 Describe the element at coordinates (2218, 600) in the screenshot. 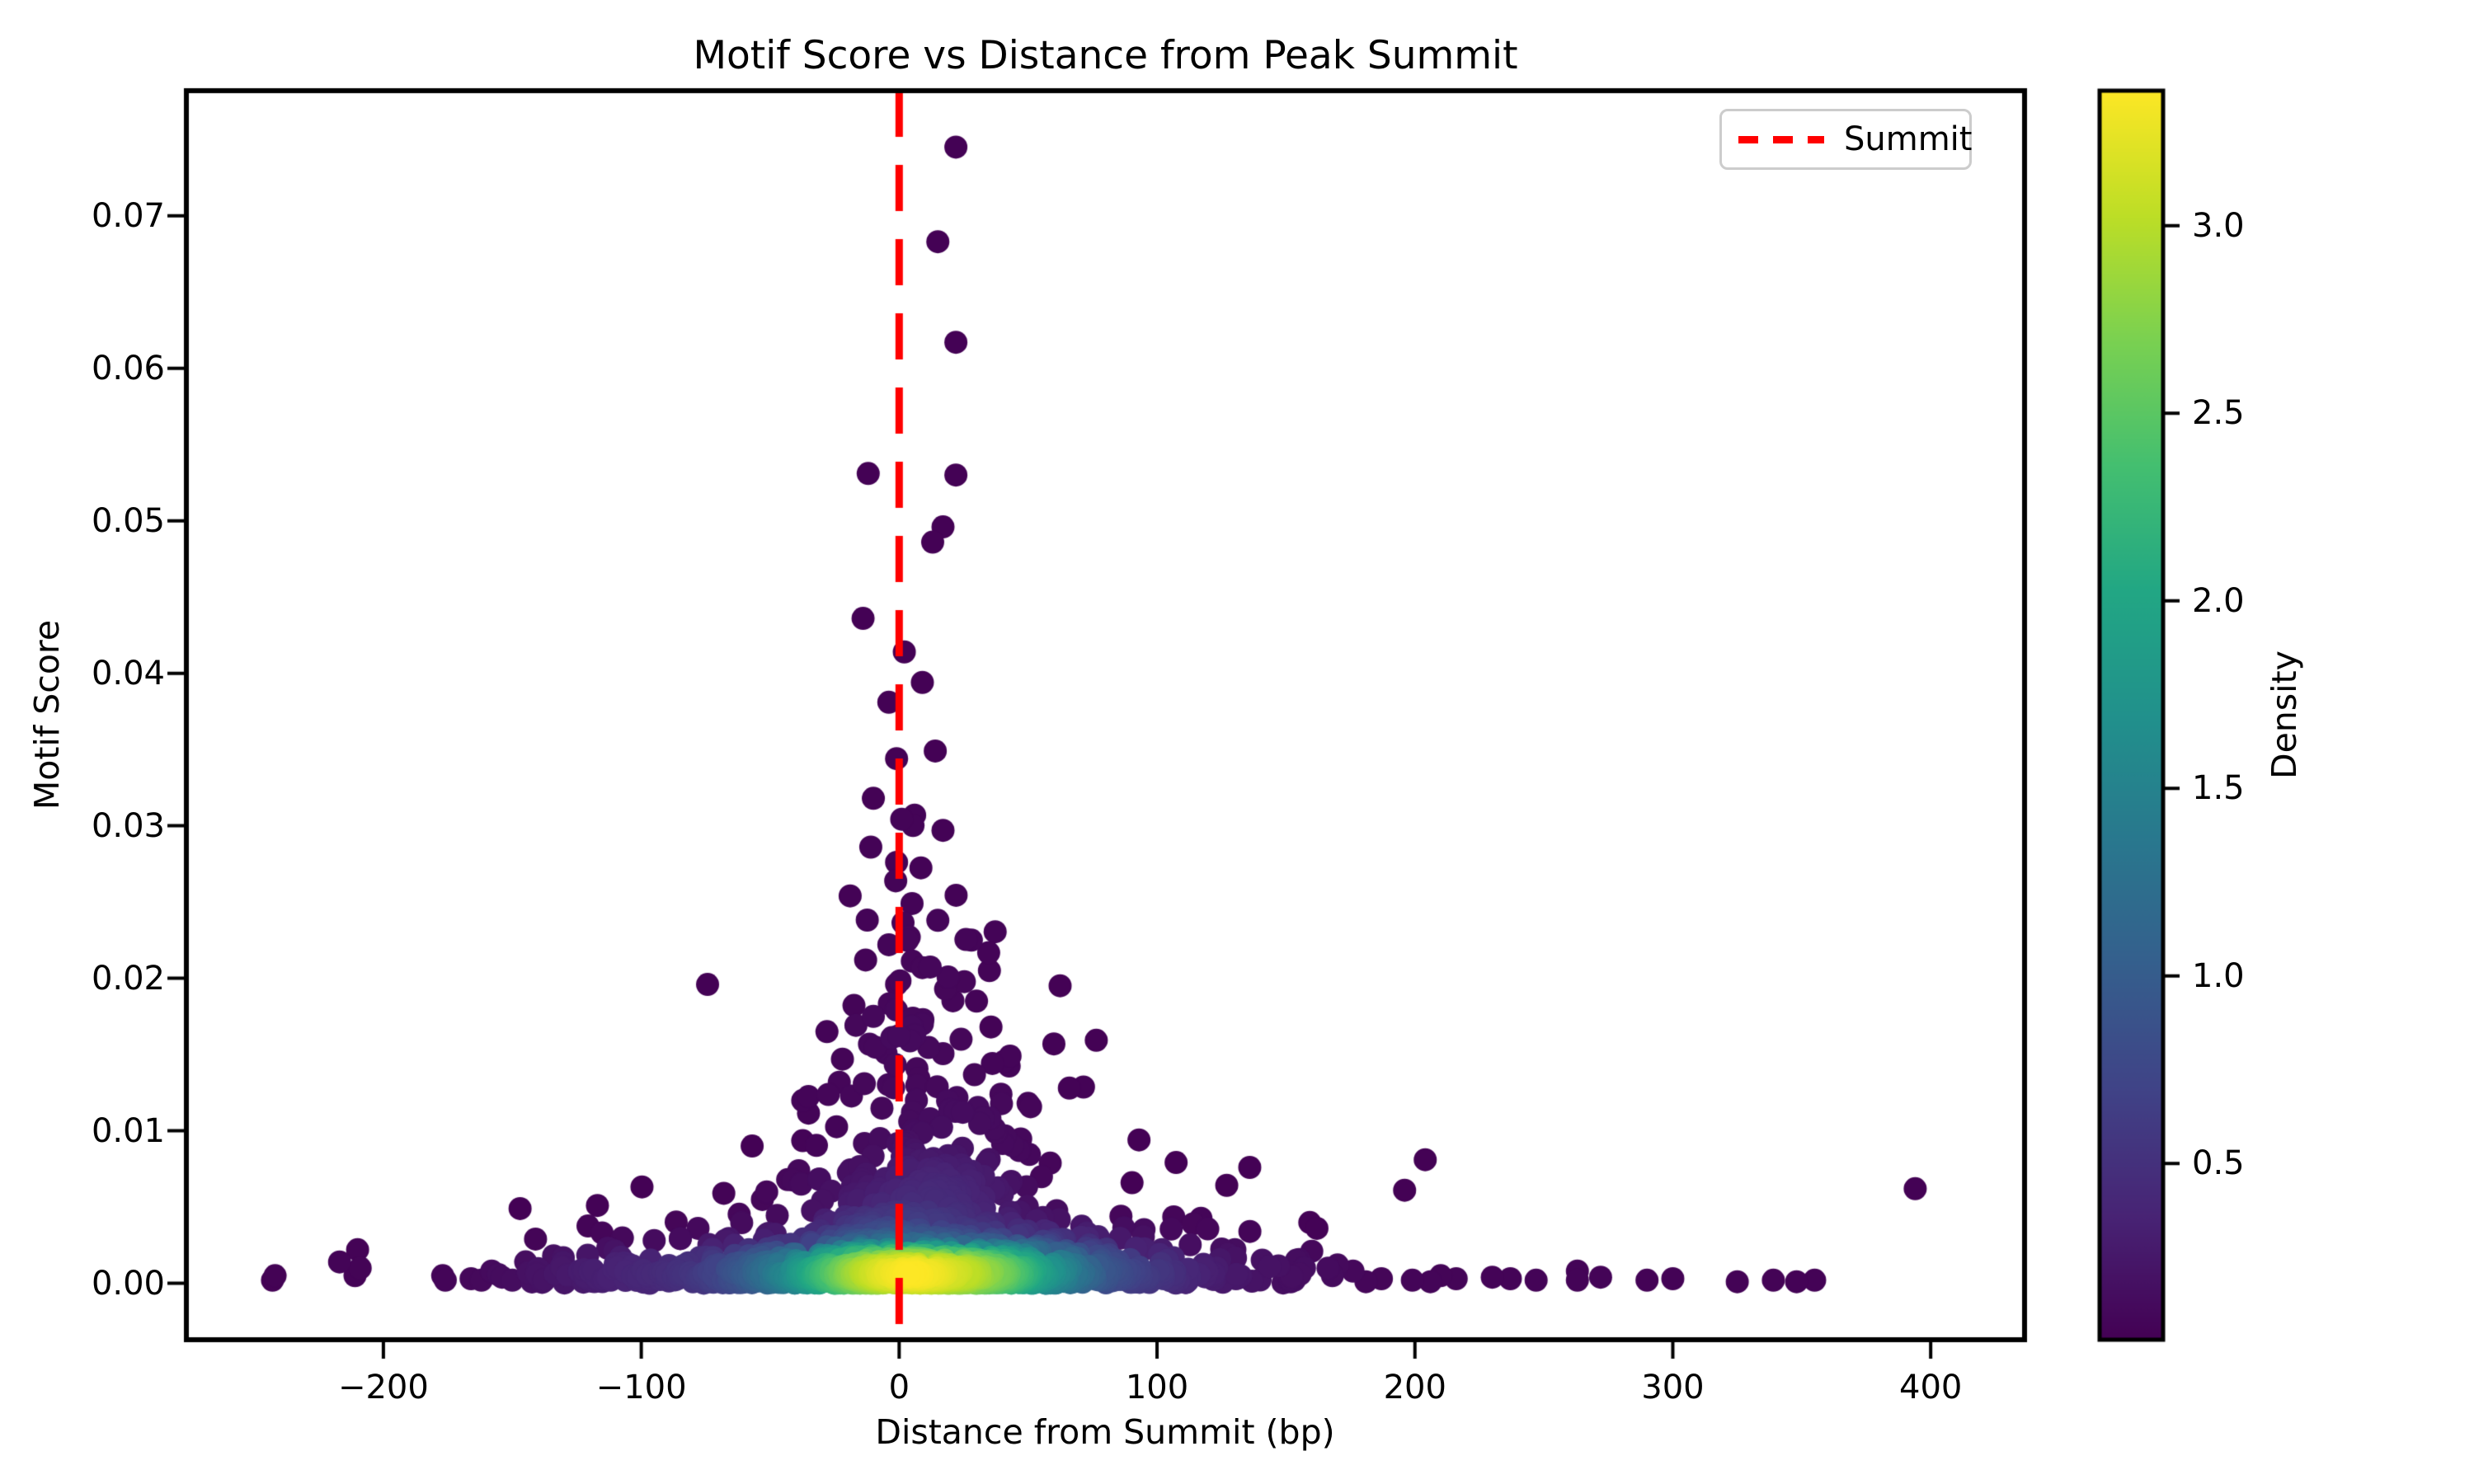

I see `colorbar-tick-label-2.0: 2.0` at that location.